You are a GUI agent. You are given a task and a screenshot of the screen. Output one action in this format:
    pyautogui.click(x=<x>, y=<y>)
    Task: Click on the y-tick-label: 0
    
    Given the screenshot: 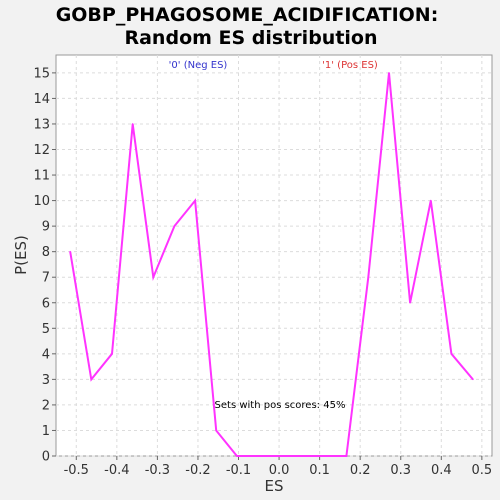 What is the action you would take?
    pyautogui.click(x=46, y=457)
    